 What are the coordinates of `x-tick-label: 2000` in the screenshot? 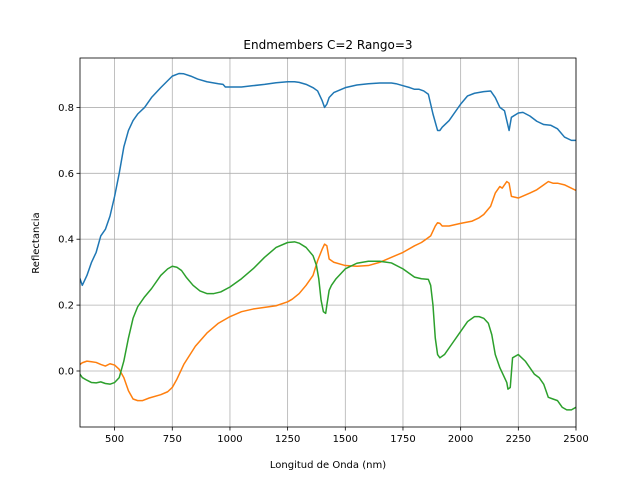 It's located at (460, 439).